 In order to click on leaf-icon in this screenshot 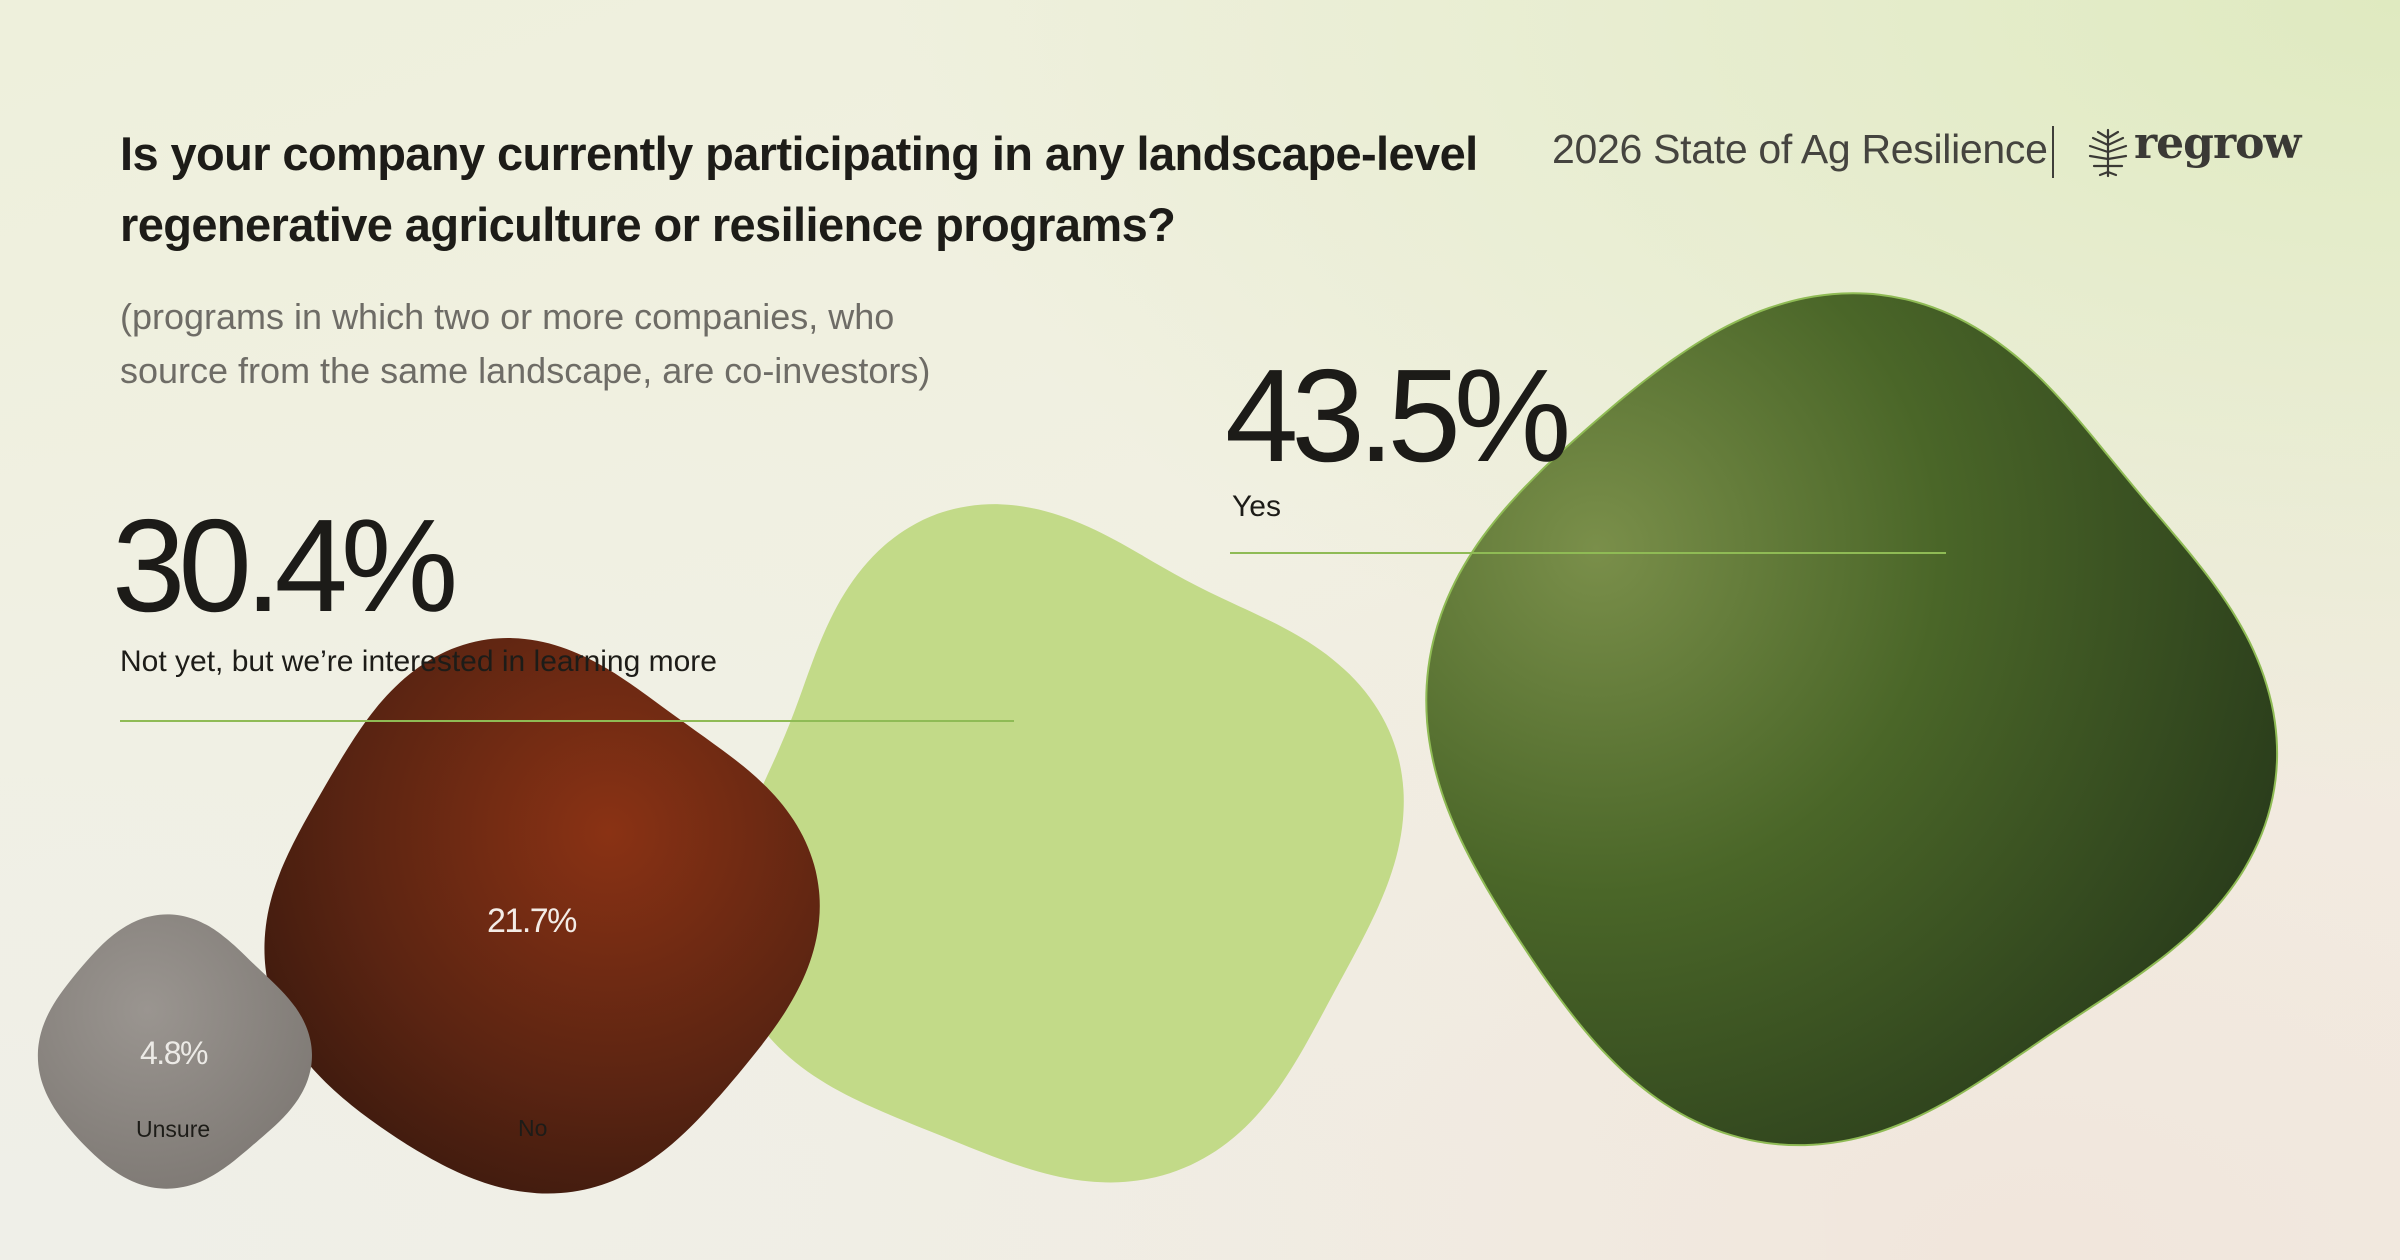, I will do `click(2108, 153)`.